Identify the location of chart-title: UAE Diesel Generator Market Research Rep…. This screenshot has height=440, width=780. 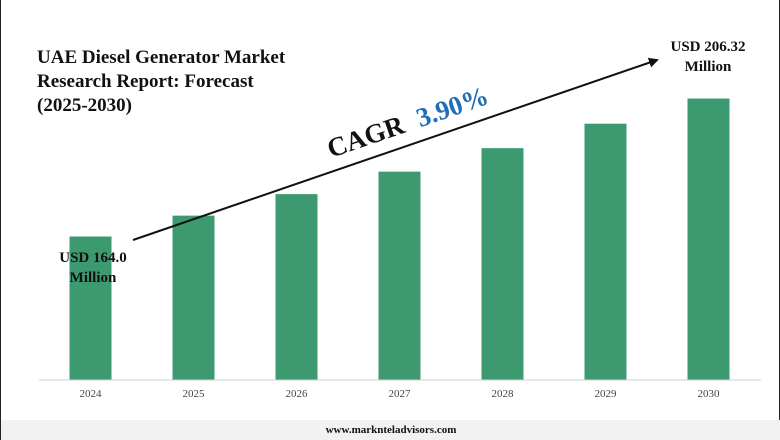
(161, 81).